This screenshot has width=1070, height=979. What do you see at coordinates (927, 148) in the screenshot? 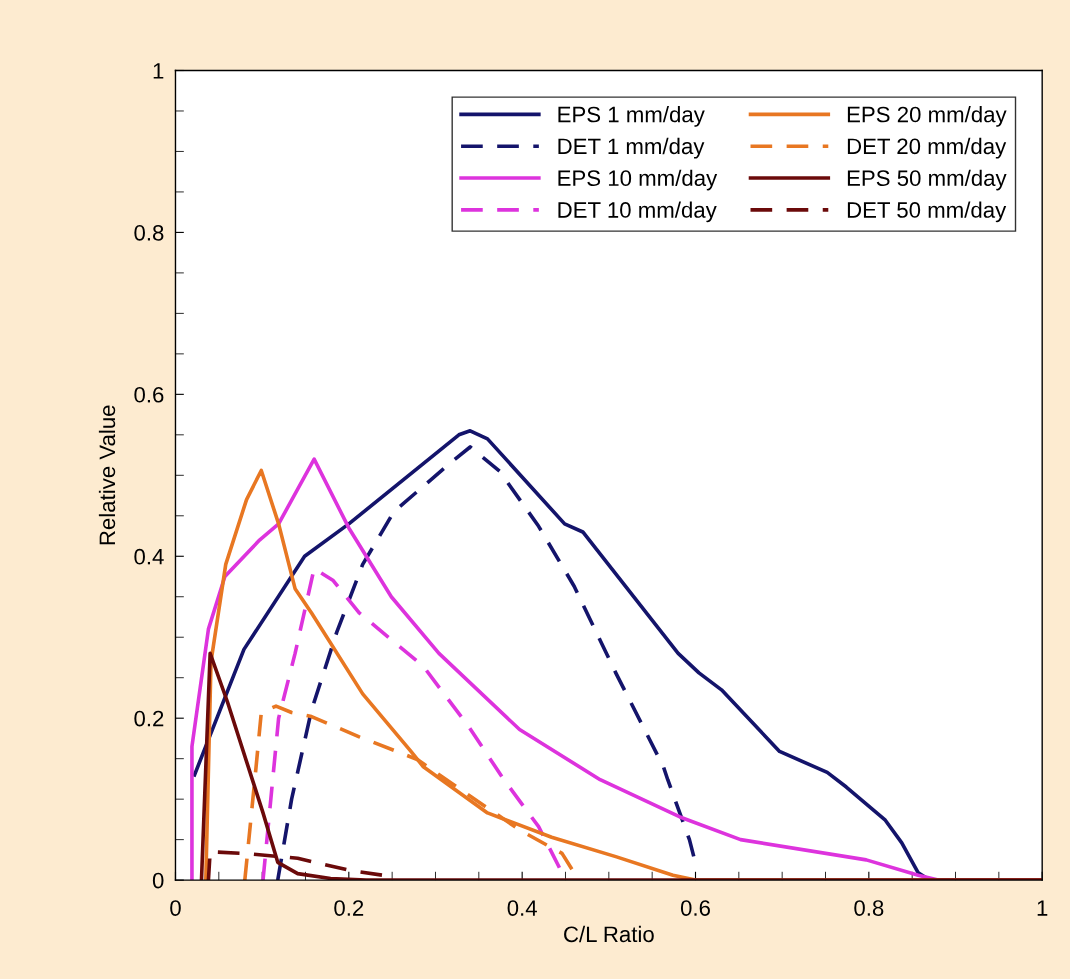
I see `legend-label: DET 20 mm/day` at bounding box center [927, 148].